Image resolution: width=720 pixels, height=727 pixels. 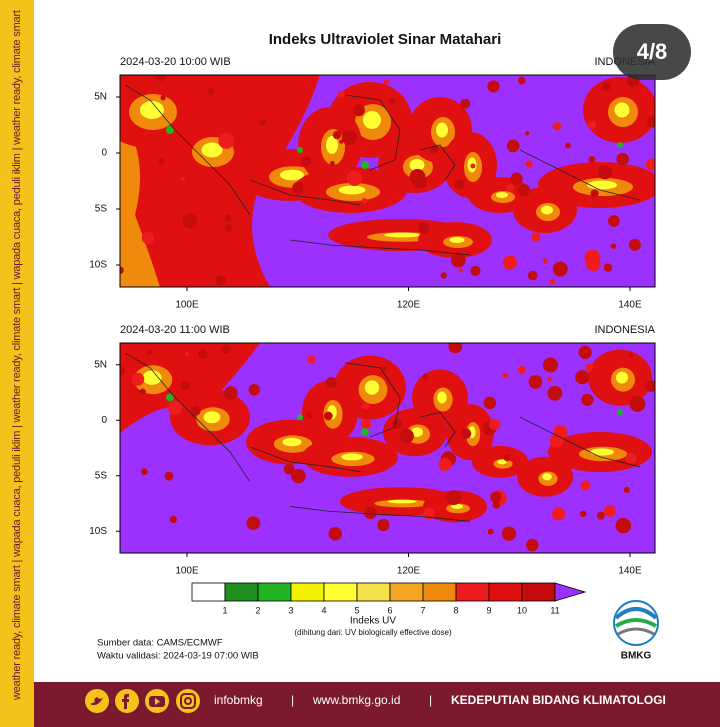 I want to click on lon-label: 100E, so click(x=187, y=305).